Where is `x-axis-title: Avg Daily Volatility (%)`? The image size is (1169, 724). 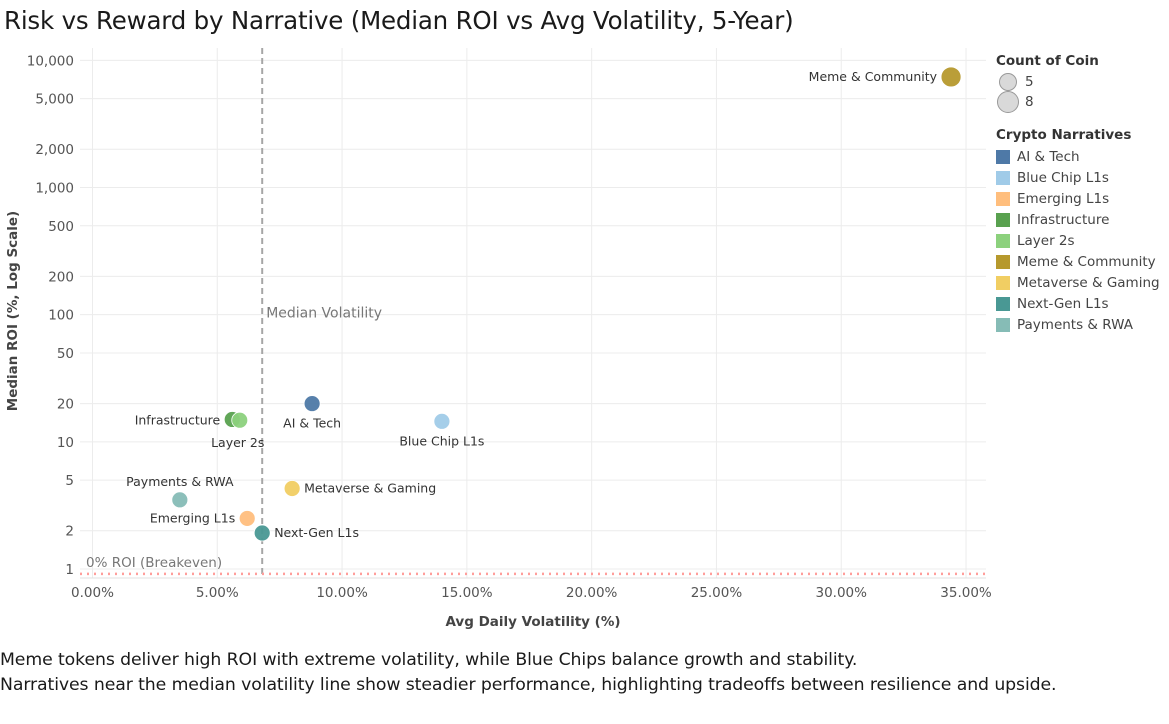
x-axis-title: Avg Daily Volatility (%) is located at coordinates (532, 622).